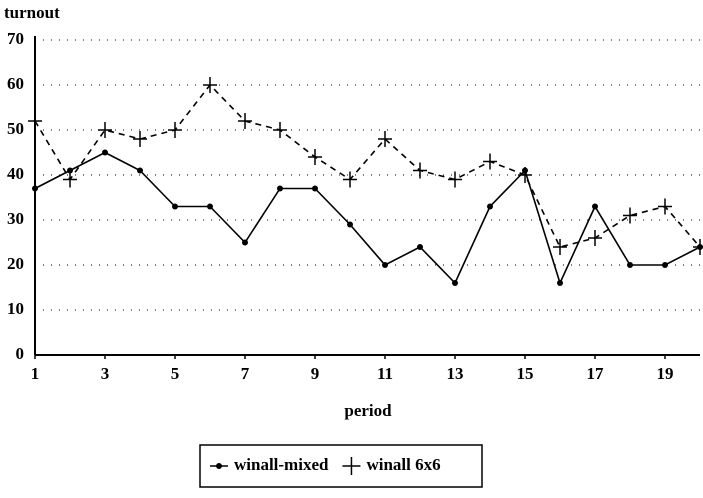 Image resolution: width=703 pixels, height=498 pixels. What do you see at coordinates (368, 410) in the screenshot?
I see `x-axis-label: period` at bounding box center [368, 410].